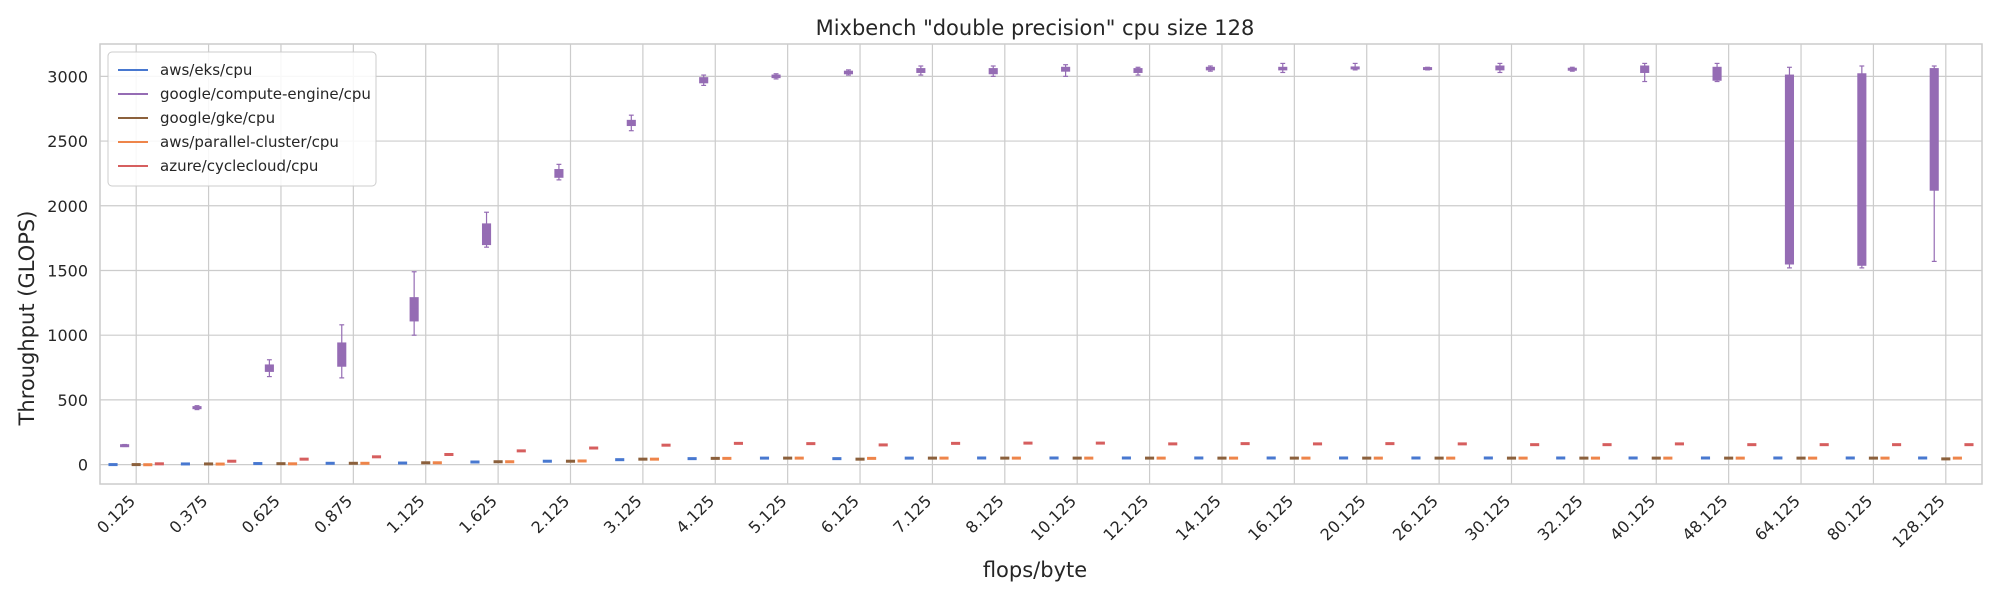  Describe the element at coordinates (1035, 28) in the screenshot. I see `chart-title: Mixbench "double precision" cpu size 128` at that location.